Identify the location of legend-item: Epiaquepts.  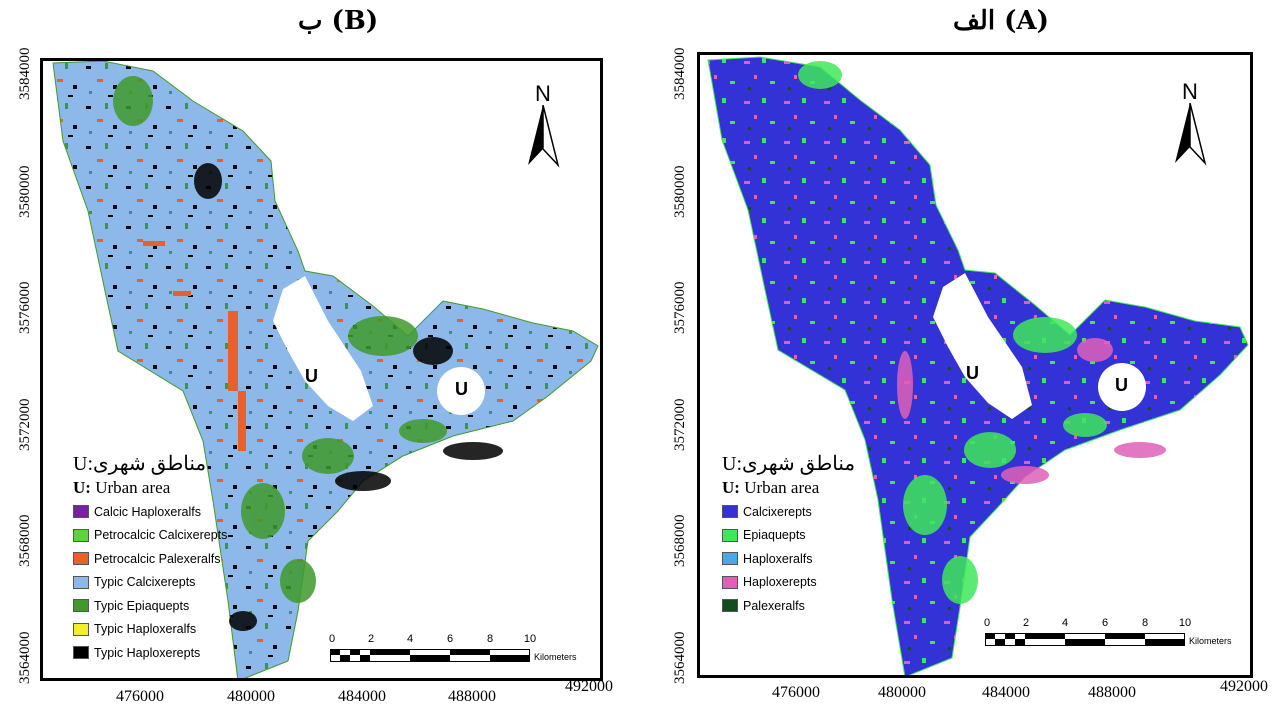
(788, 536).